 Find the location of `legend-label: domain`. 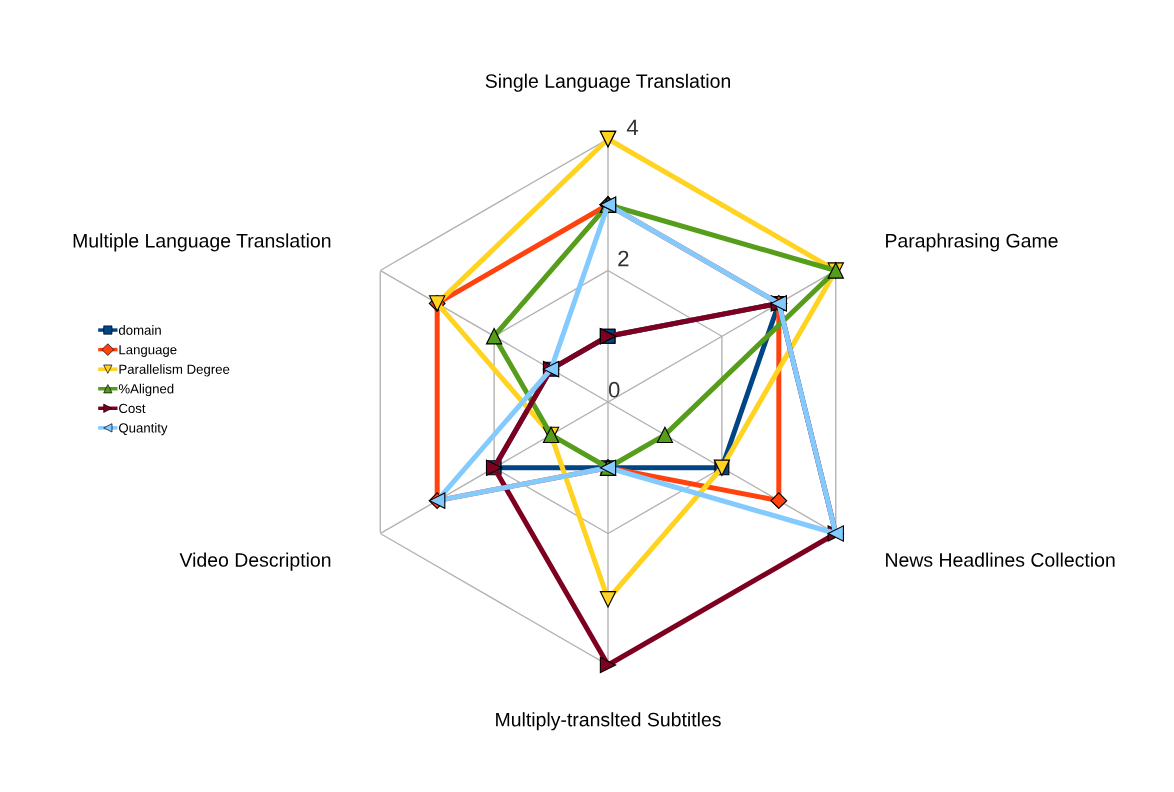

legend-label: domain is located at coordinates (139, 330).